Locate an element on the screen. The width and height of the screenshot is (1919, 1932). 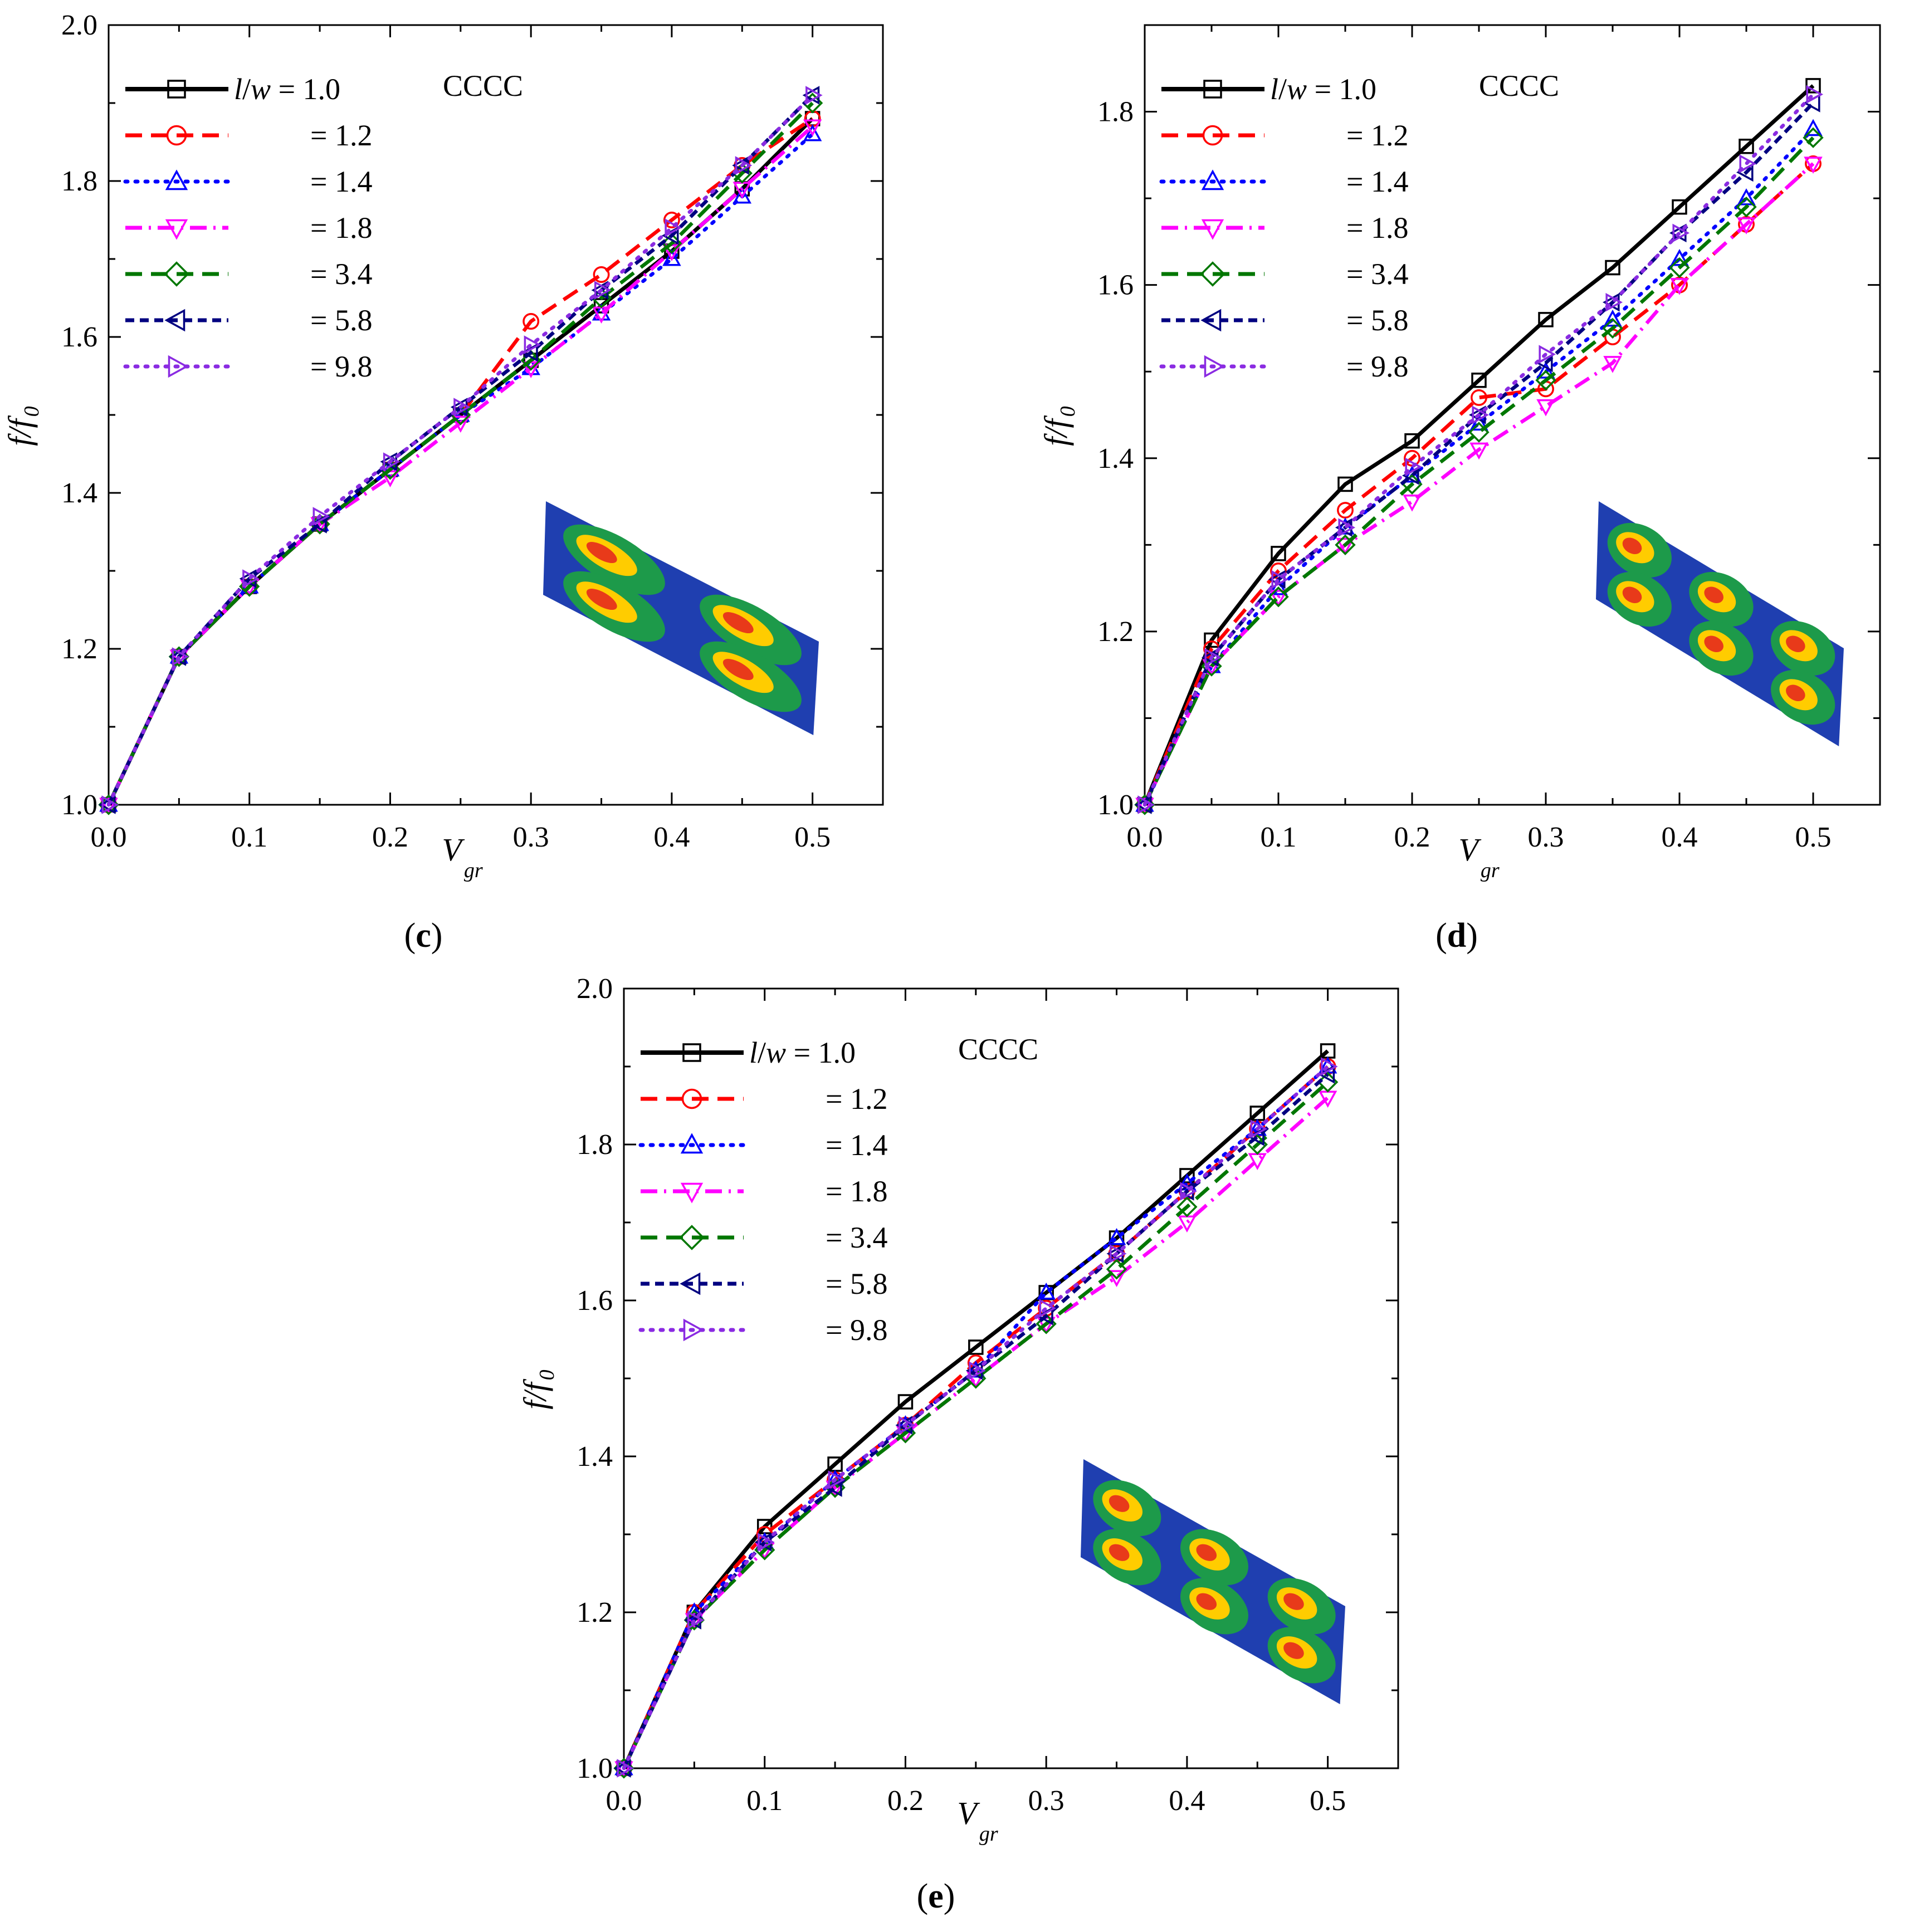
data-point-1.2 is located at coordinates (531, 321).